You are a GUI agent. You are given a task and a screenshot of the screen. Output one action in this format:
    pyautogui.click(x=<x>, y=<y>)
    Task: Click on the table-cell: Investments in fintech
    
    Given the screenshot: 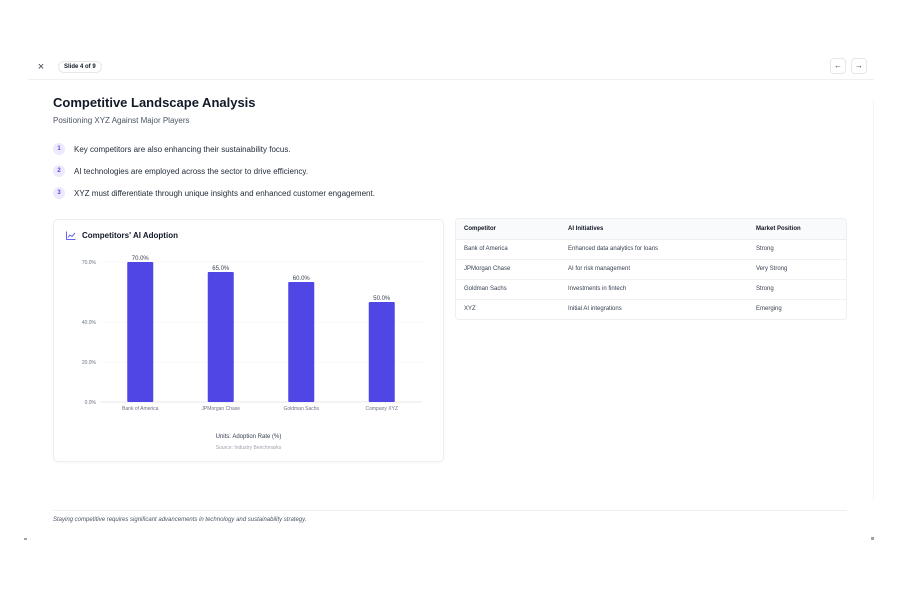 What is the action you would take?
    pyautogui.click(x=654, y=289)
    